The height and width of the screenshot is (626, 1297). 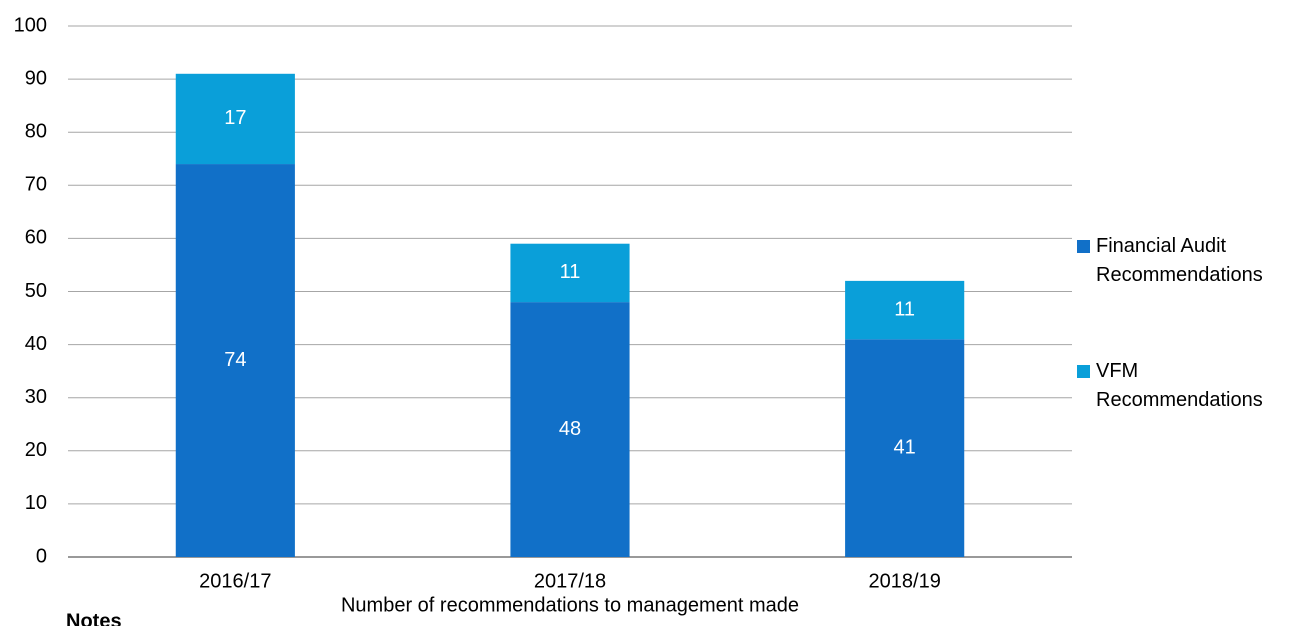 I want to click on x-tick-label: 2018/19, so click(x=905, y=581).